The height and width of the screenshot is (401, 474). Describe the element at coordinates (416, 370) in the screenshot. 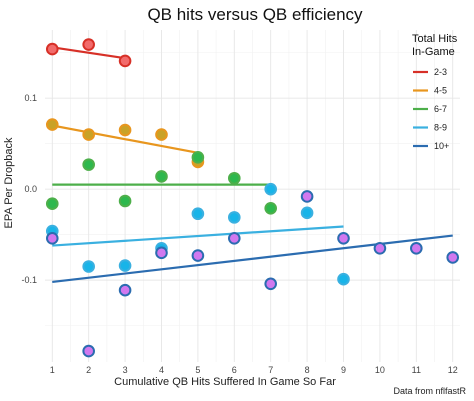

I see `x-tick-label: 11` at that location.